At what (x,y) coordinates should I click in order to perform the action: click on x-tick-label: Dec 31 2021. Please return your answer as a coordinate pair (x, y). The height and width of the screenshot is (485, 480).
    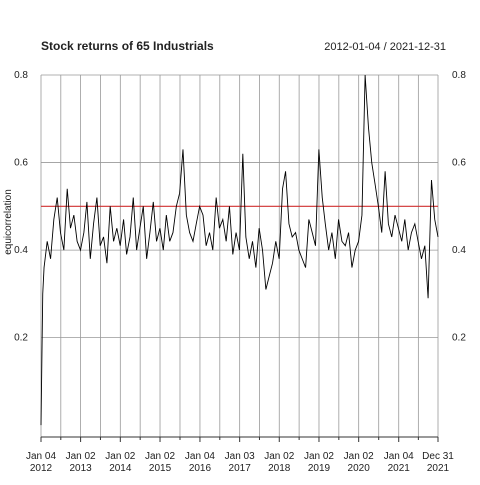
    Looking at the image, I should click on (438, 462).